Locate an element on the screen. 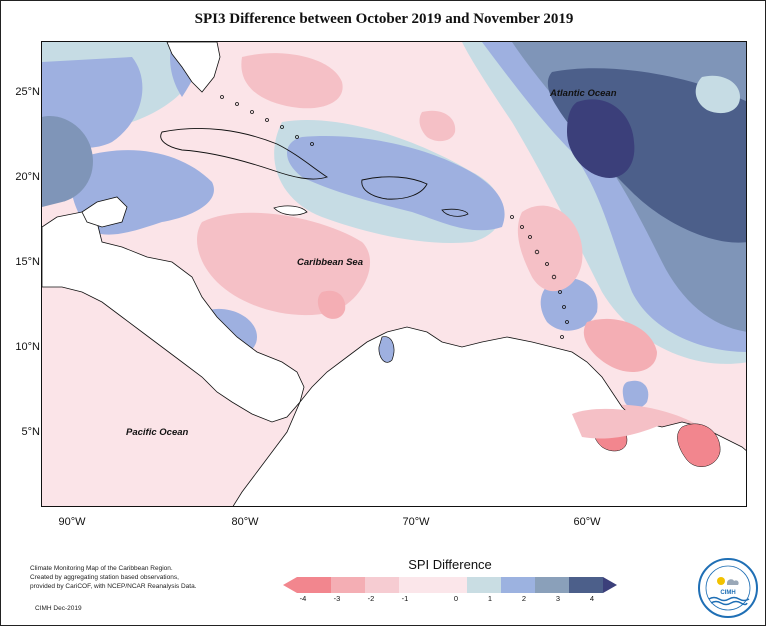 Image resolution: width=768 pixels, height=628 pixels. bahamas-islands is located at coordinates (267, 120).